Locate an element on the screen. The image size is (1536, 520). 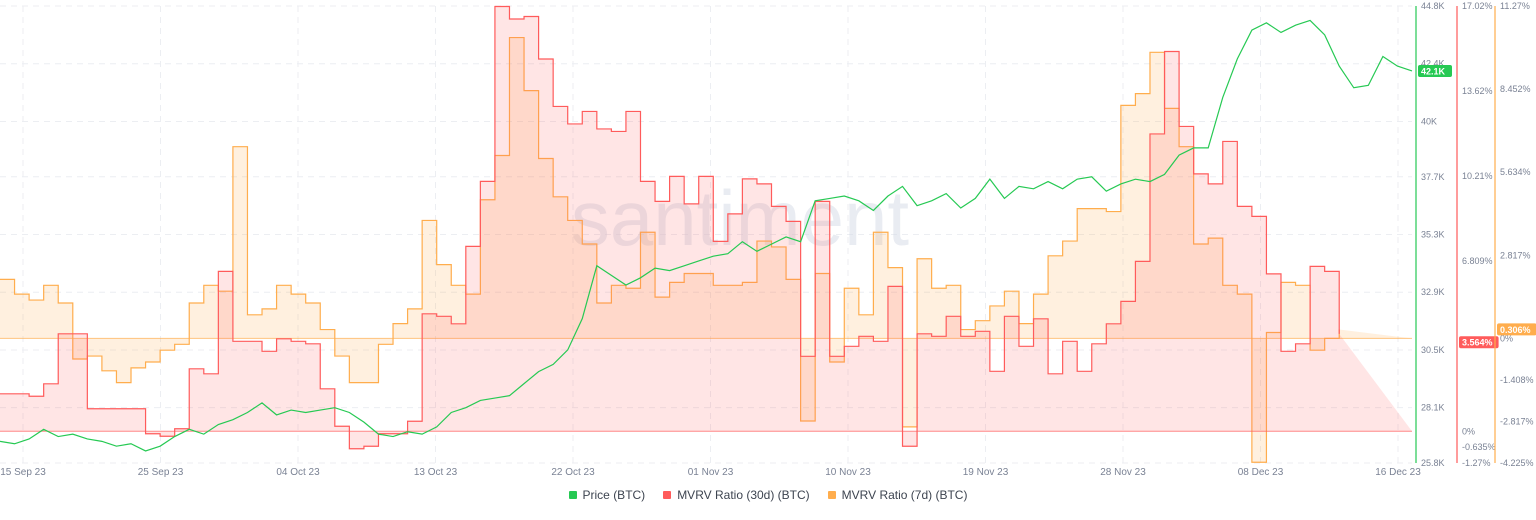
axis-mvrv-30d-current-label: 3.564% is located at coordinates (1477, 343).